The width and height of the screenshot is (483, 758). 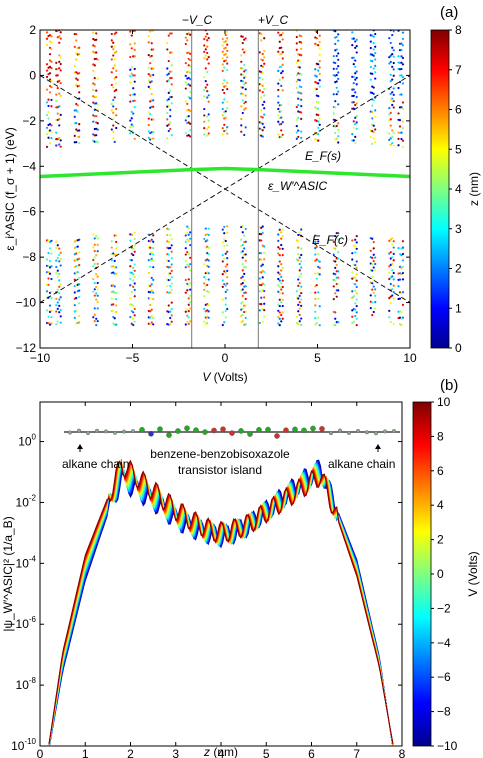 I want to click on cb-tick-label: 7, so click(x=458, y=70).